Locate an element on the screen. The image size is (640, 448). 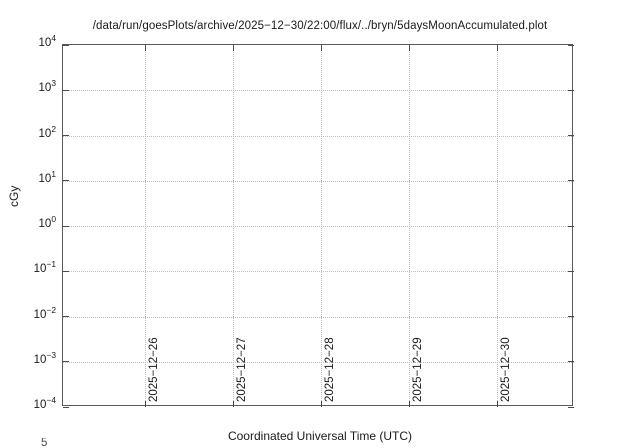
y-tick-label: 10⁰ is located at coordinates (47, 222).